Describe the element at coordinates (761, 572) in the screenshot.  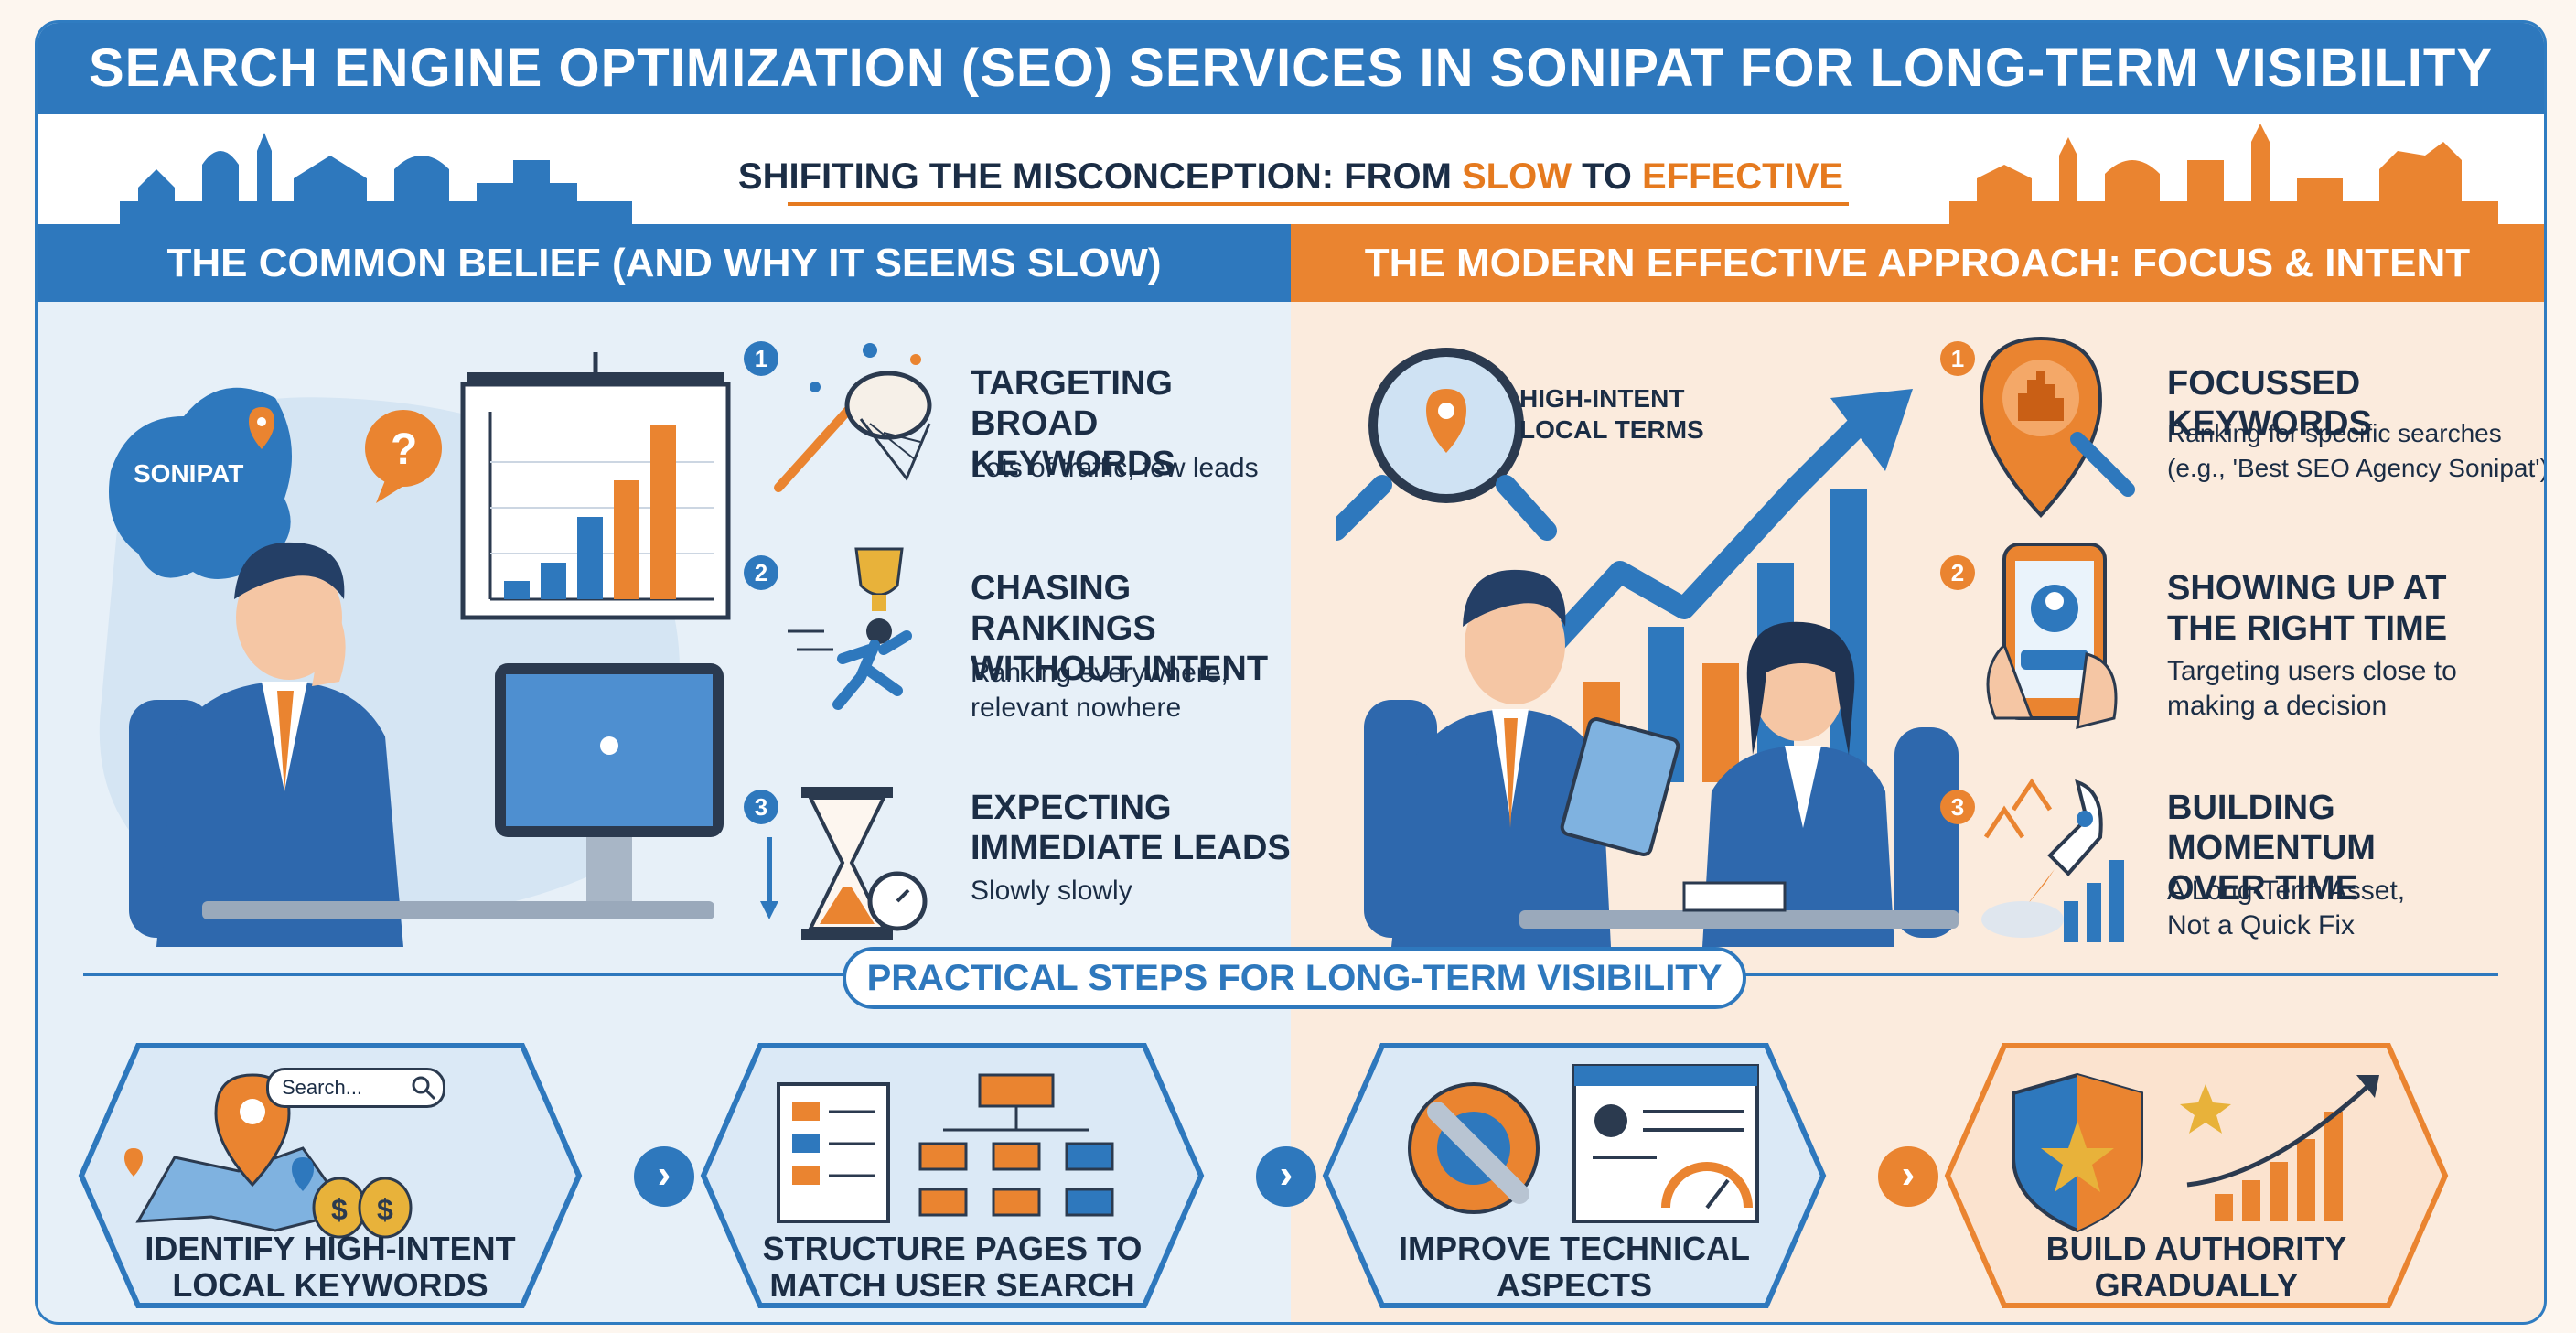
I see `left-item-2-number: 2` at that location.